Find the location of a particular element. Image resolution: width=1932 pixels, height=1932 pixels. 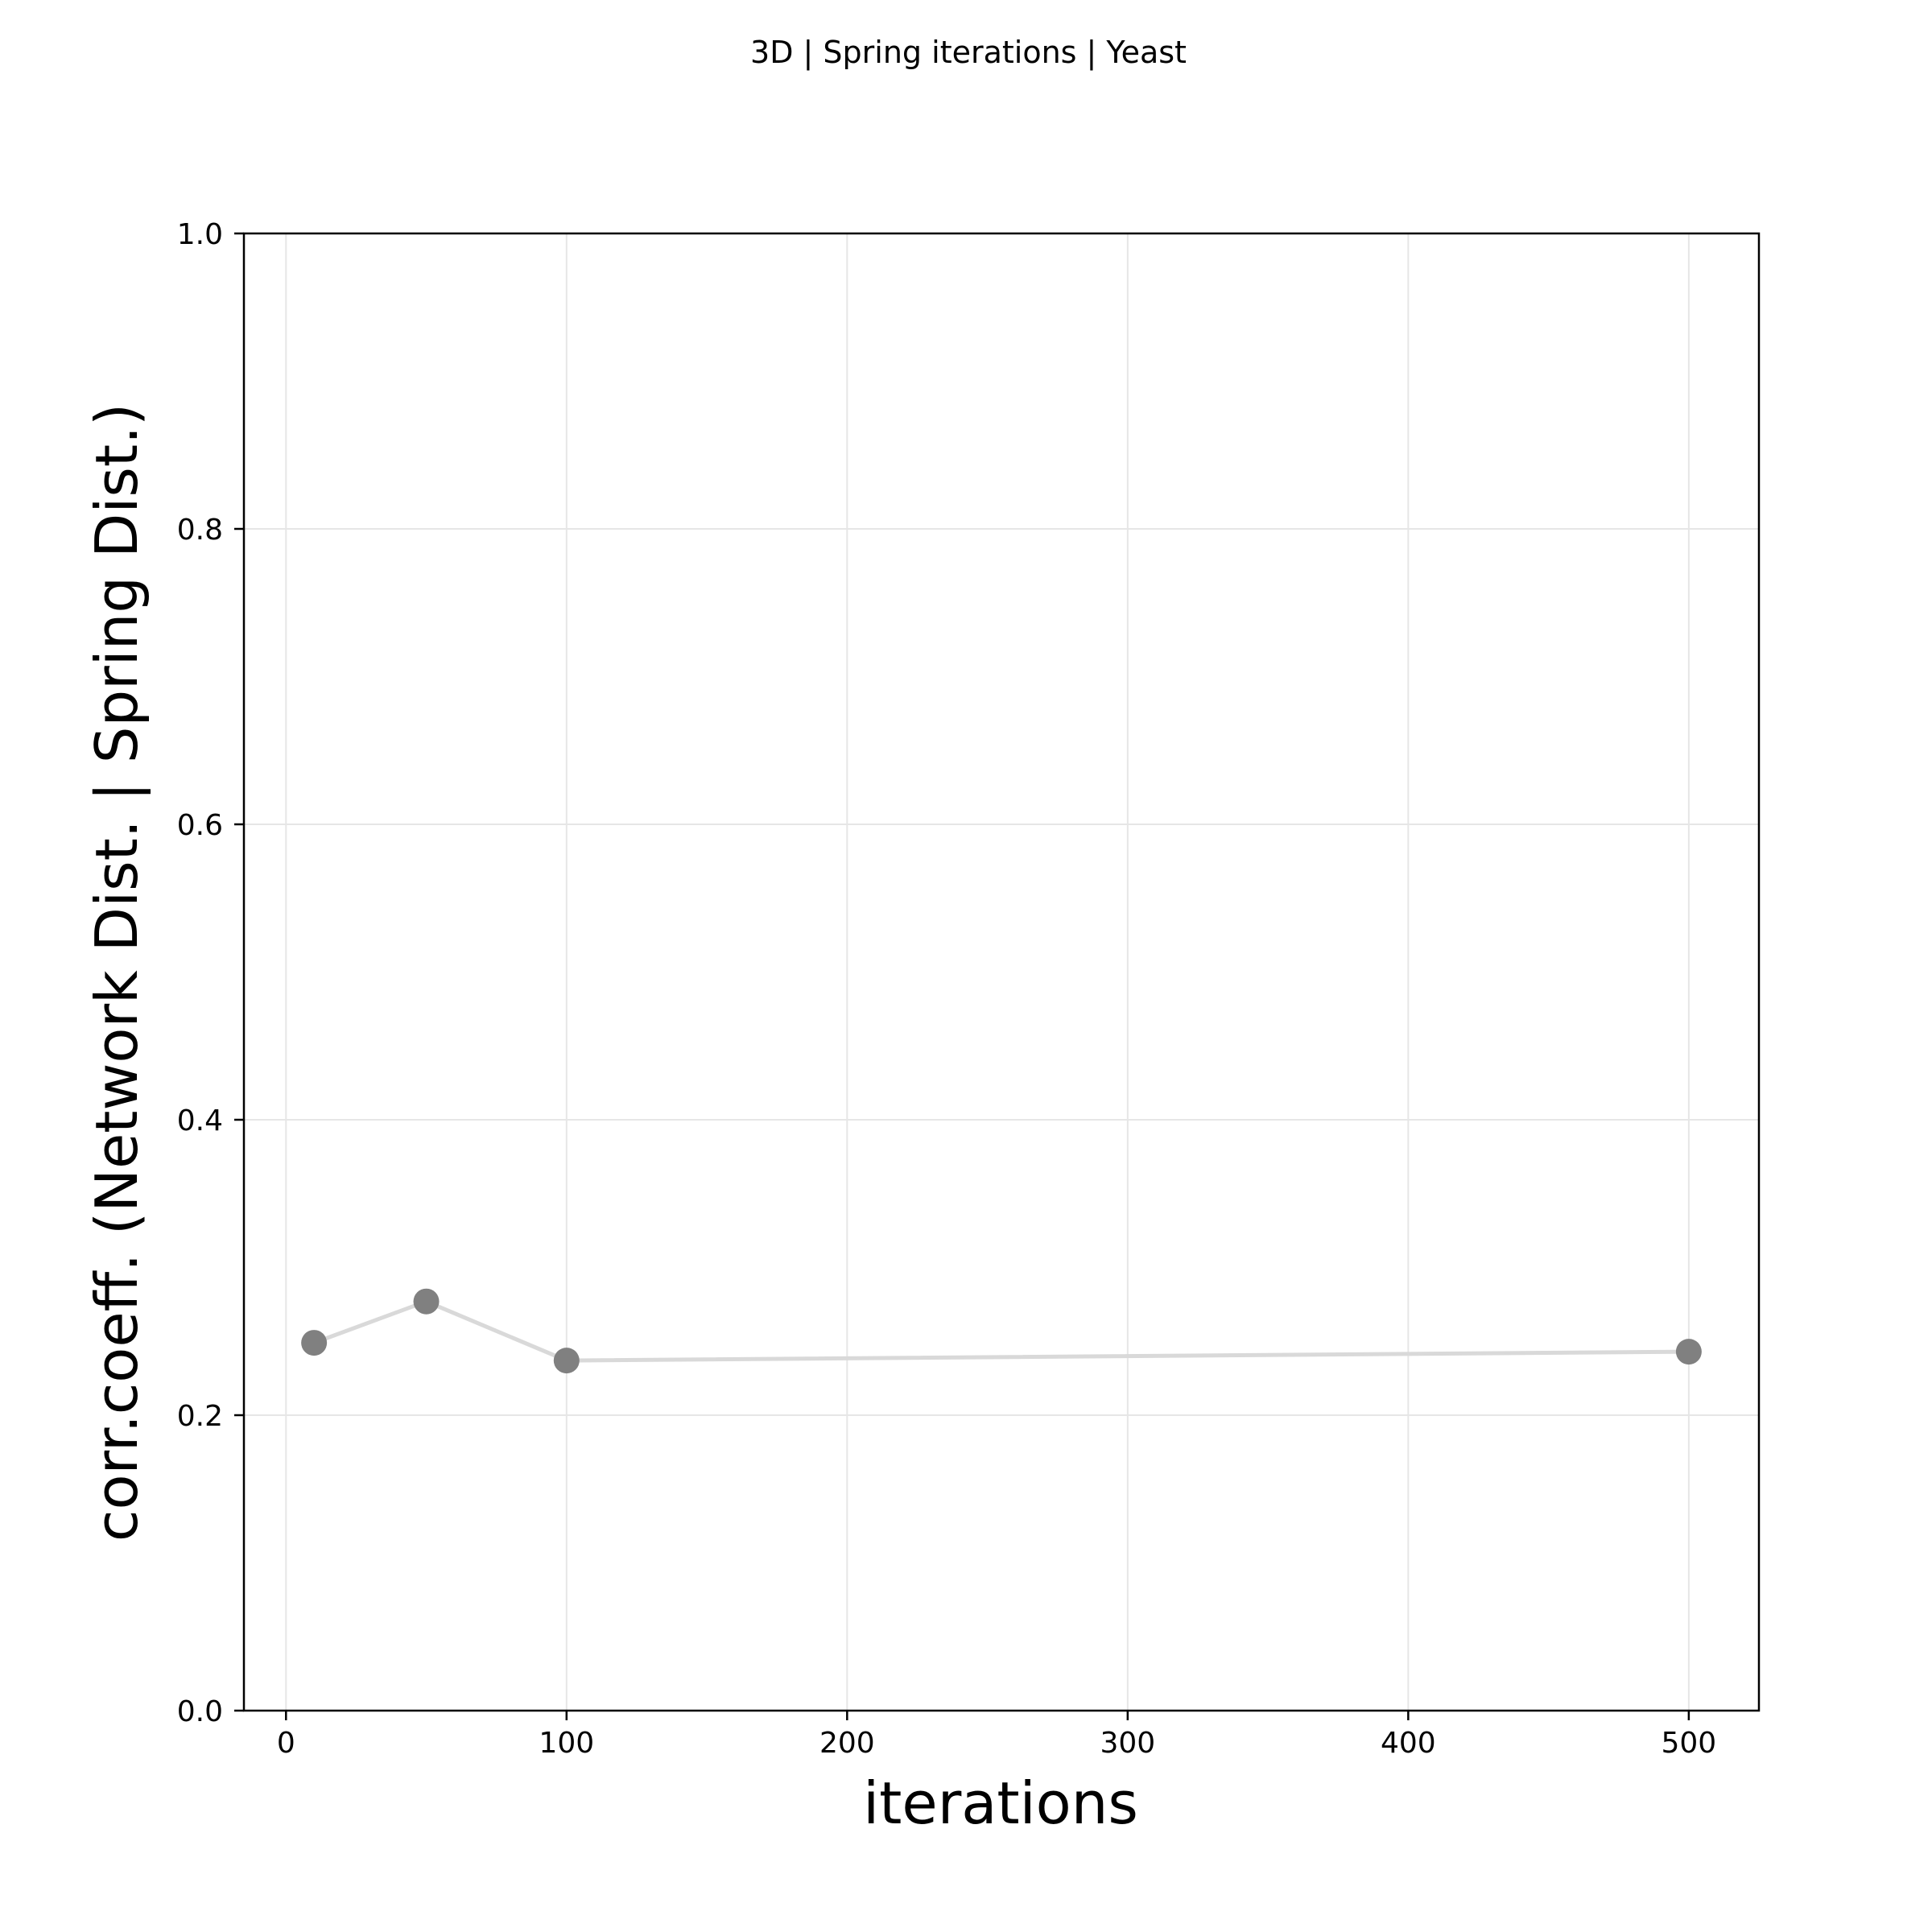

x-axis-title: iterations is located at coordinates (1000, 1803).